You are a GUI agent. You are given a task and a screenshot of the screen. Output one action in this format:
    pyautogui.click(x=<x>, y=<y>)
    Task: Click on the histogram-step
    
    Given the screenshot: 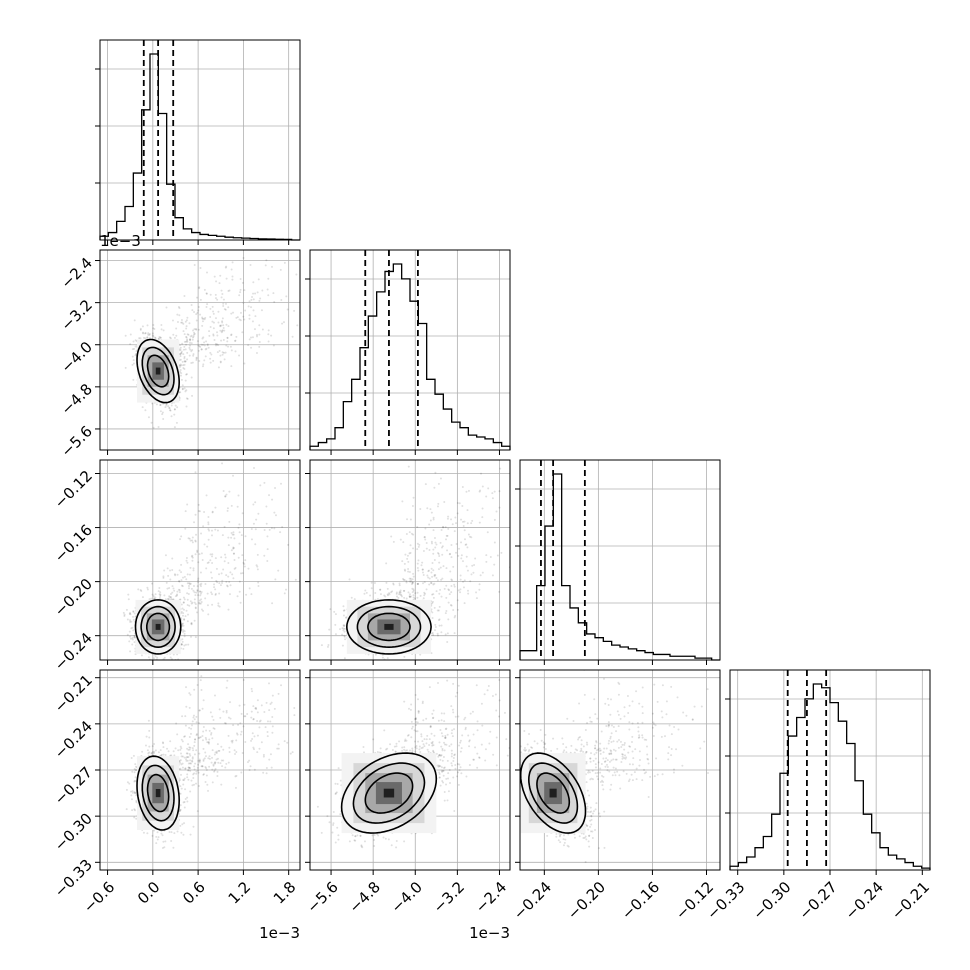 What is the action you would take?
    pyautogui.click(x=199, y=147)
    